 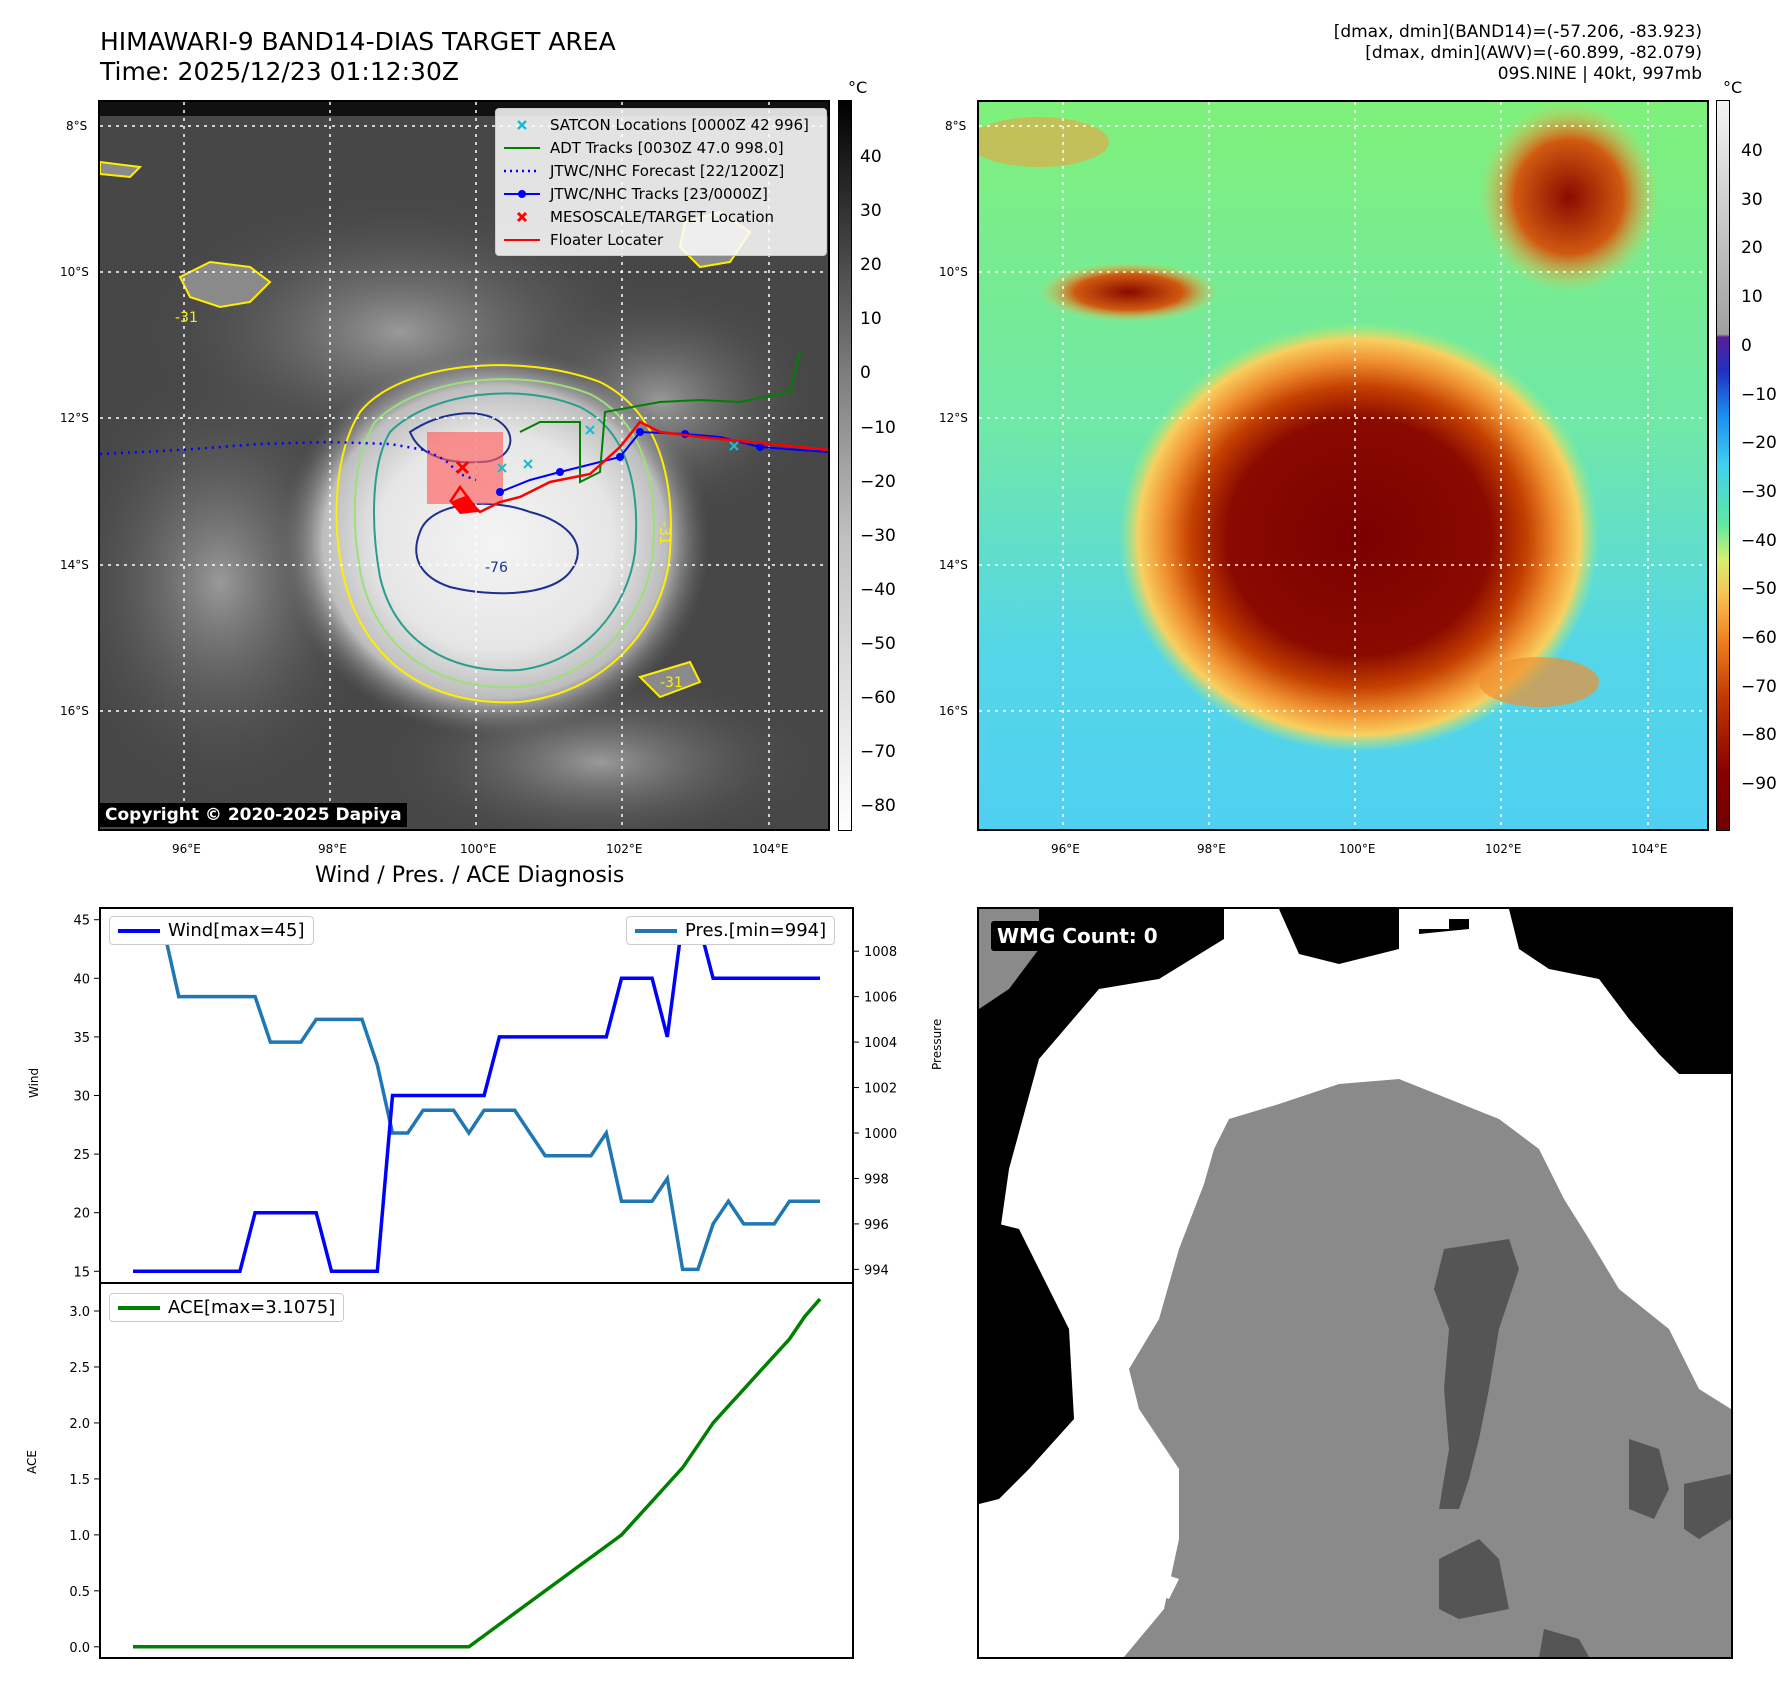 What do you see at coordinates (1759, 784) in the screenshot?
I see `colorbar-right-tick: −90` at bounding box center [1759, 784].